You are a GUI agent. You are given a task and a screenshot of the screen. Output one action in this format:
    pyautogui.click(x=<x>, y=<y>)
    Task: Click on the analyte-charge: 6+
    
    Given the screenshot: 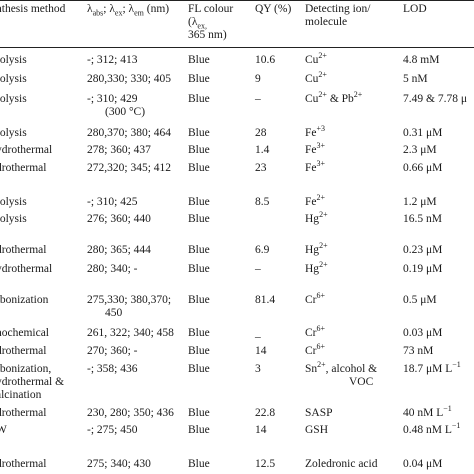 What is the action you would take?
    pyautogui.click(x=321, y=347)
    